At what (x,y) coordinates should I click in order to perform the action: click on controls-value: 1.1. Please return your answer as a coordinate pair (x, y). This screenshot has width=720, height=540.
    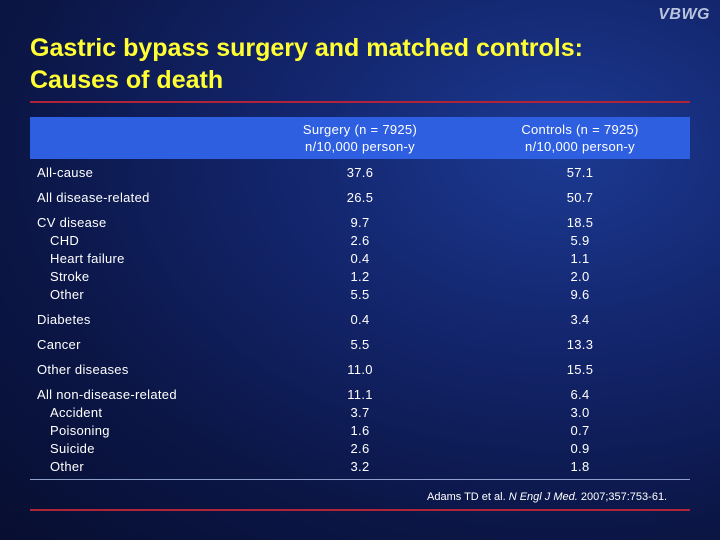
    Looking at the image, I should click on (580, 258).